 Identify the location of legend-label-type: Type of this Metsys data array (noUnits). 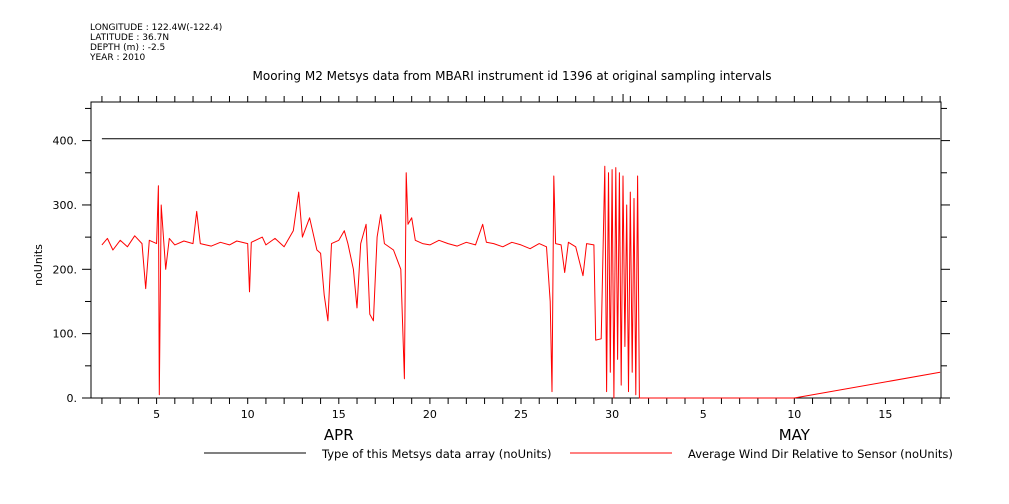
(436, 454).